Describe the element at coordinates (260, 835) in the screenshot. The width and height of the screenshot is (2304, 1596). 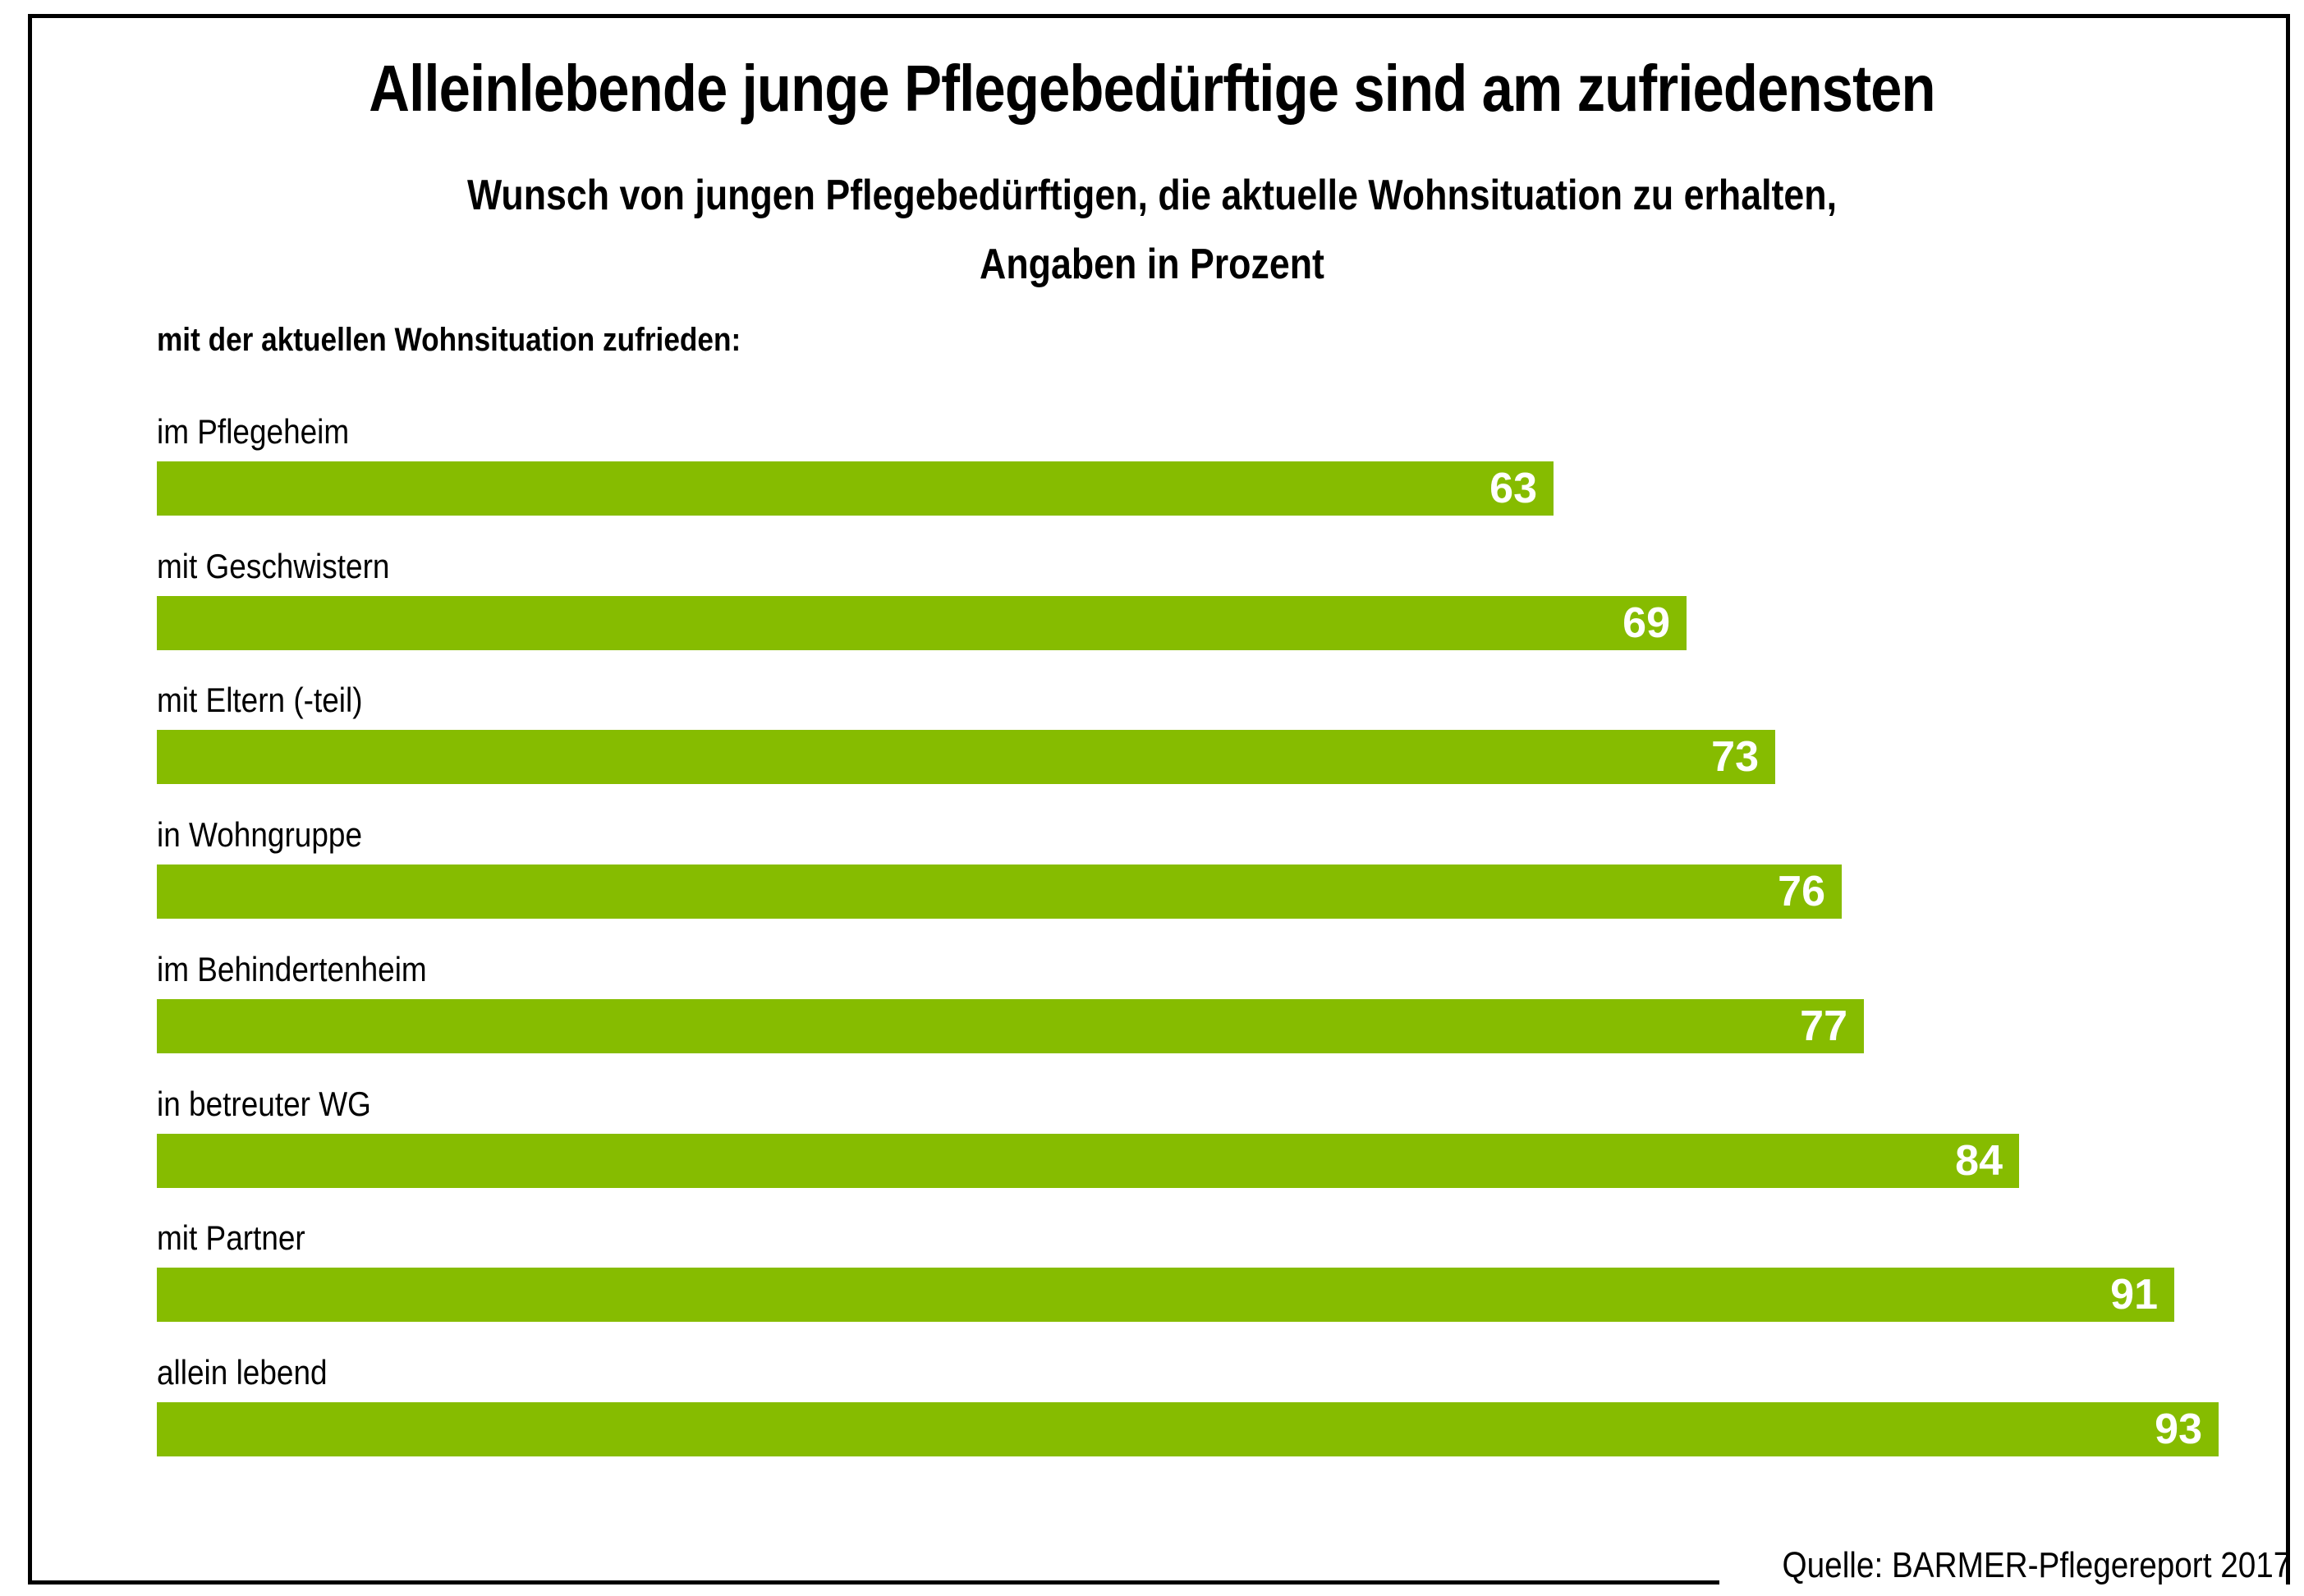
I see `category-label: in Wohngruppe` at that location.